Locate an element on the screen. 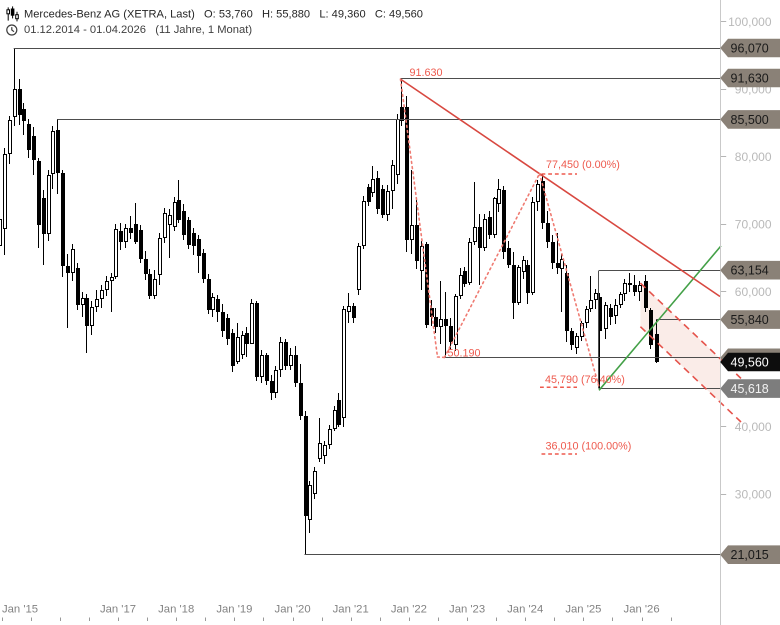 This screenshot has height=625, width=780. svg-text: Jan '19 is located at coordinates (234, 610).